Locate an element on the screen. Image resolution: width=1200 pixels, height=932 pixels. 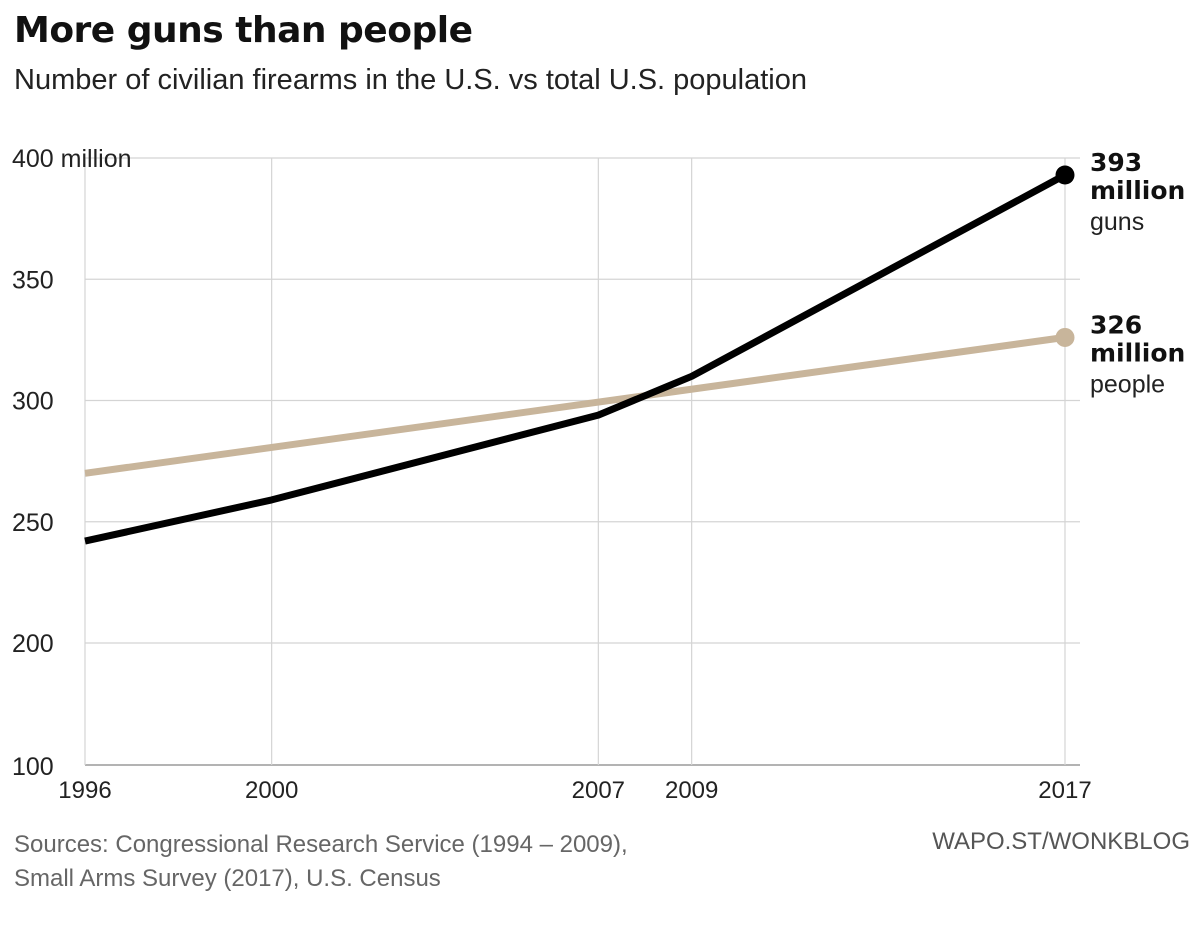
y-tick-label: 350 is located at coordinates (33, 280).